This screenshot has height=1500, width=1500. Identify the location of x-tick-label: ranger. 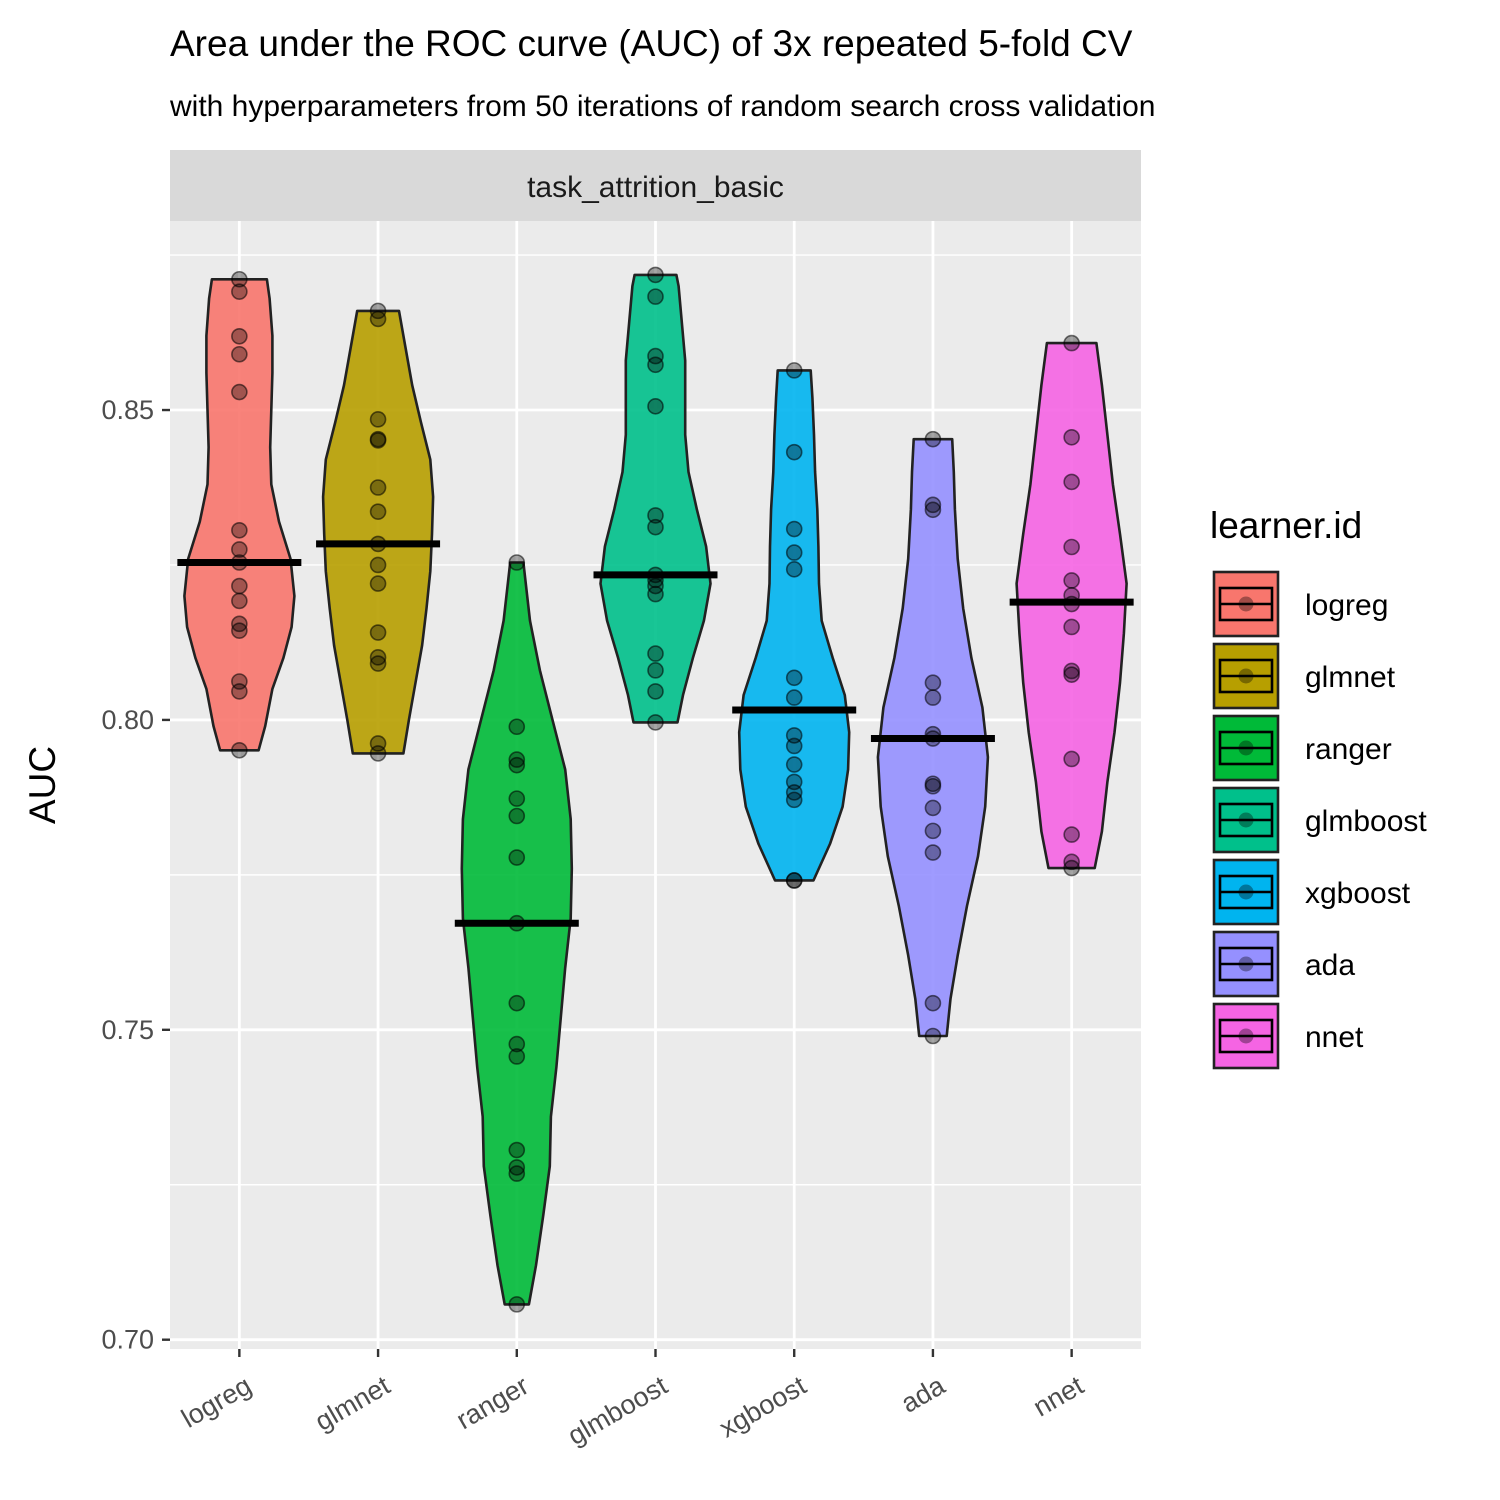
(492, 1402).